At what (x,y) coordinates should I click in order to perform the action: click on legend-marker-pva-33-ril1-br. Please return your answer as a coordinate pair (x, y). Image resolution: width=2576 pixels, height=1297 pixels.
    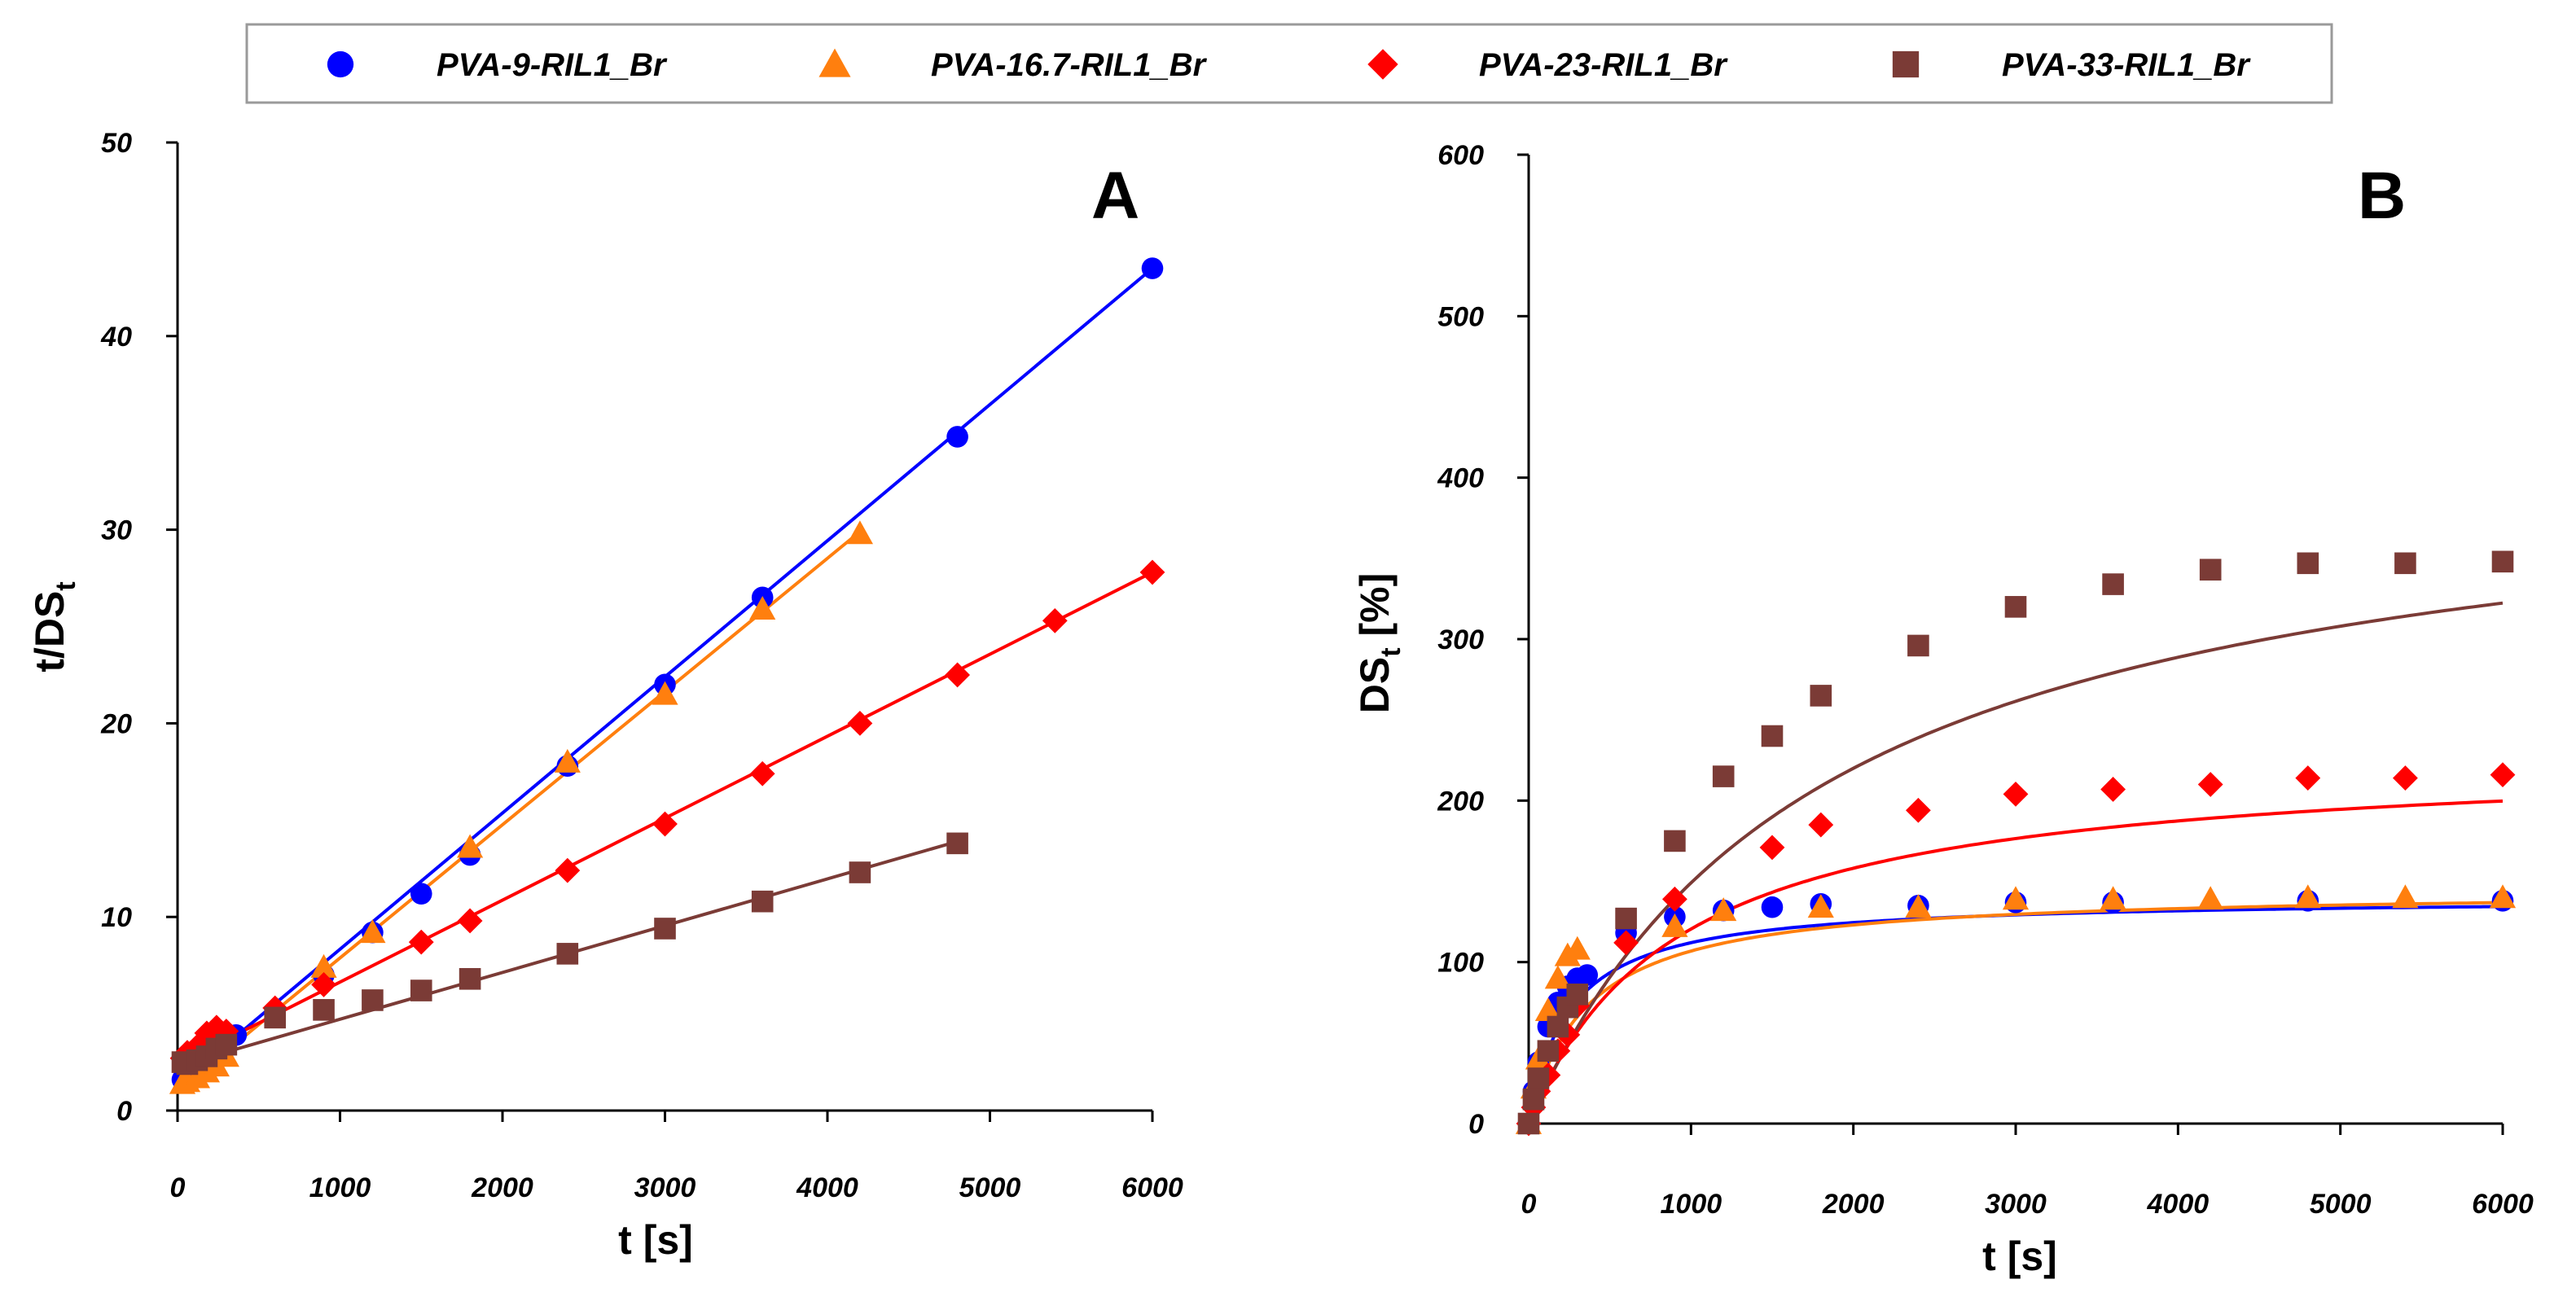
    Looking at the image, I should click on (1906, 64).